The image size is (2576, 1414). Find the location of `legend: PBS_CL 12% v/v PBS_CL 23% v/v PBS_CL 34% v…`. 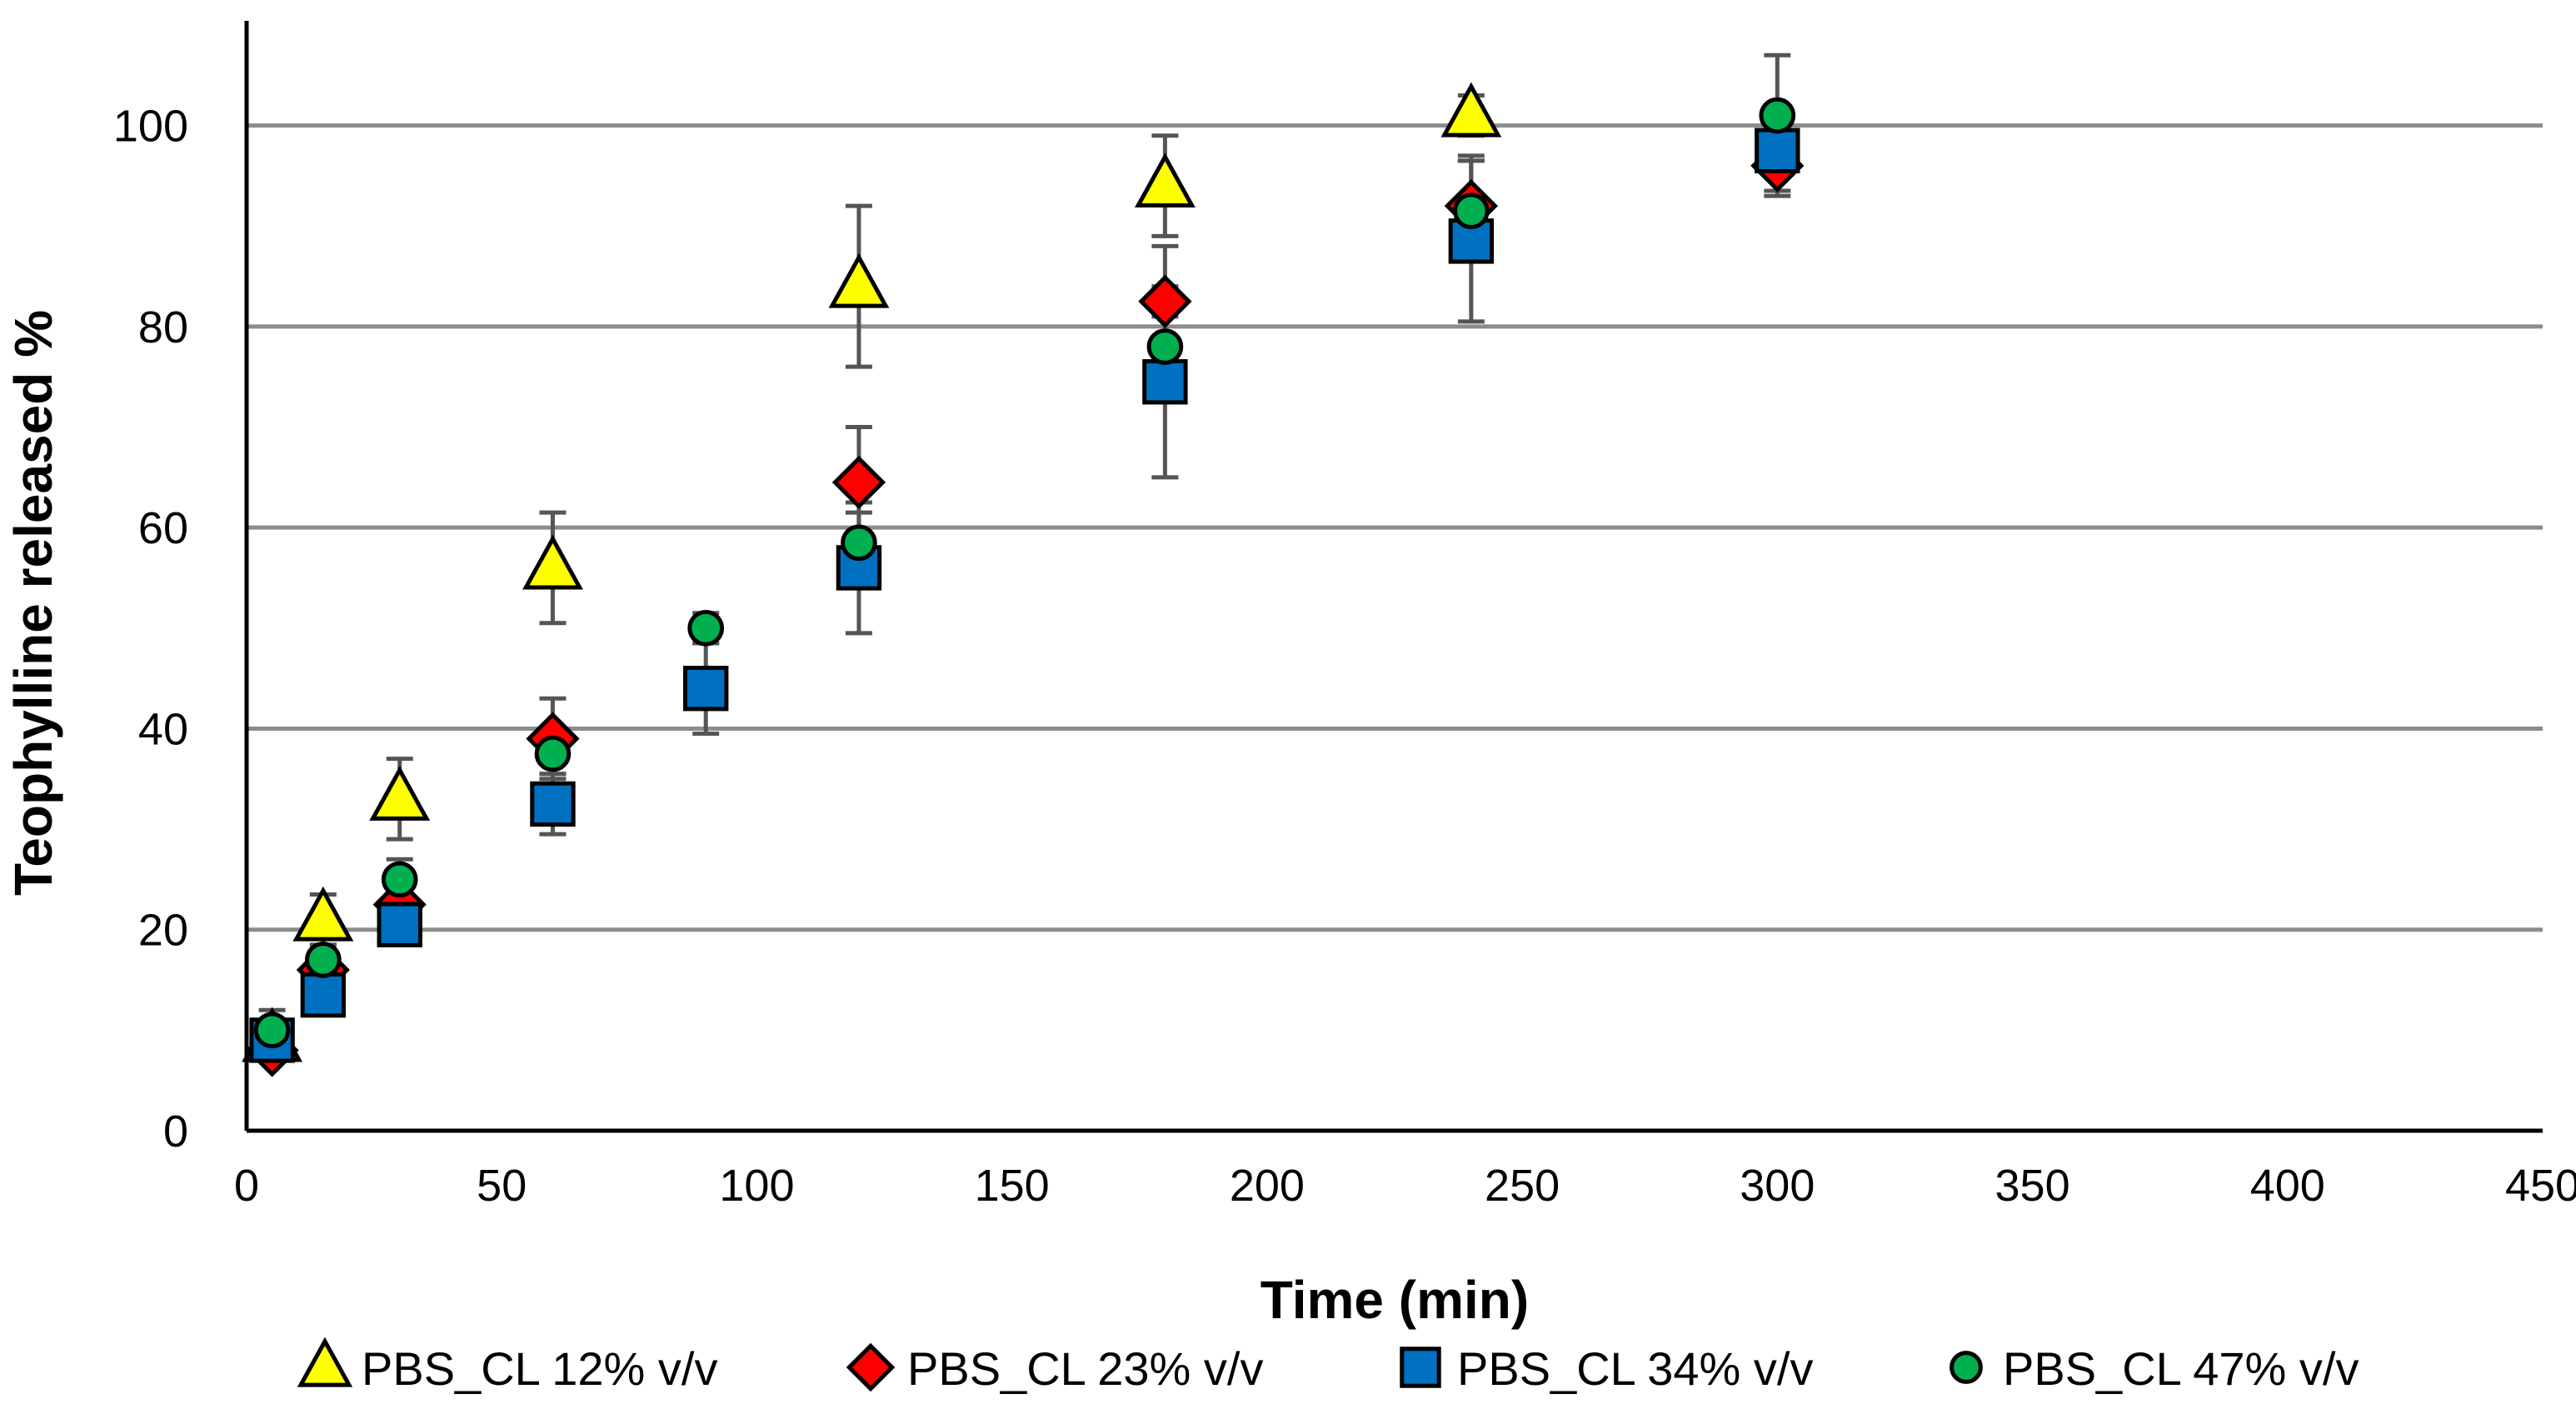

legend: PBS_CL 12% v/v PBS_CL 23% v/v PBS_CL 34% v… is located at coordinates (1328, 1366).